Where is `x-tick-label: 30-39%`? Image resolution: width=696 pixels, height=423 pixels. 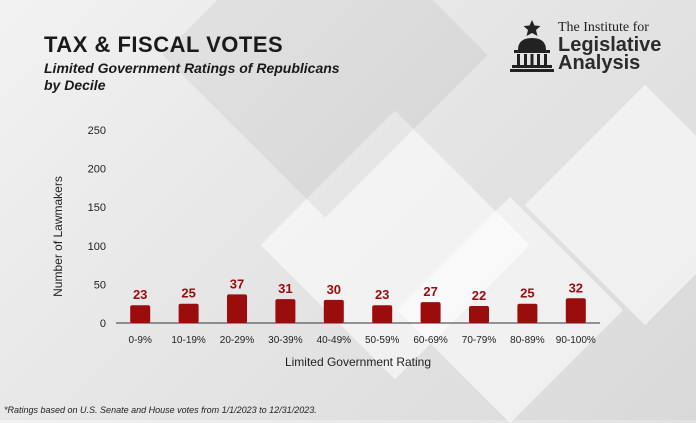 x-tick-label: 30-39% is located at coordinates (285, 340).